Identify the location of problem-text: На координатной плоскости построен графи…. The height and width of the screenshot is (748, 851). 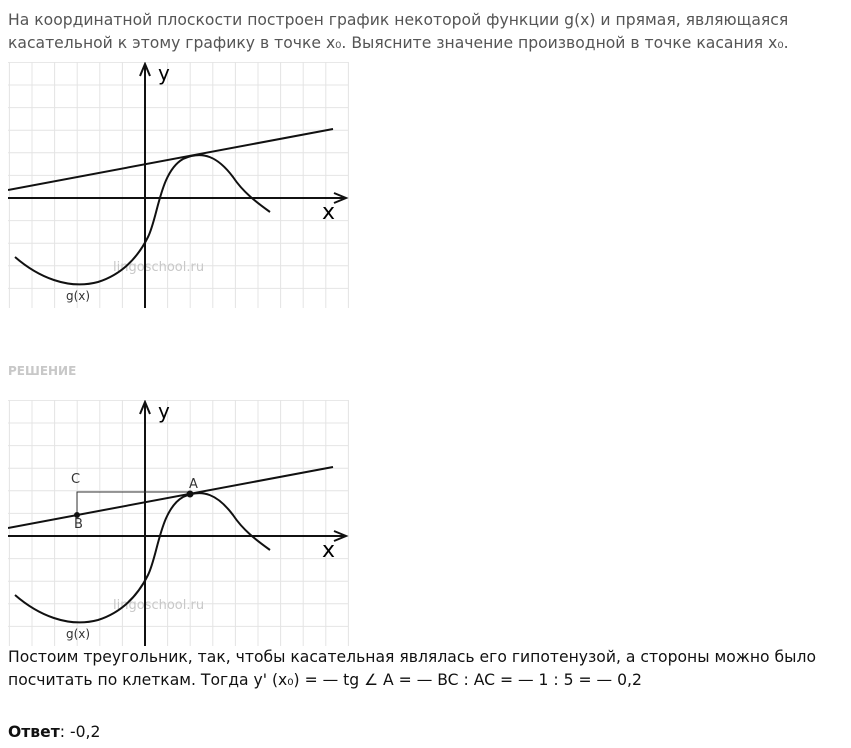
(398, 31).